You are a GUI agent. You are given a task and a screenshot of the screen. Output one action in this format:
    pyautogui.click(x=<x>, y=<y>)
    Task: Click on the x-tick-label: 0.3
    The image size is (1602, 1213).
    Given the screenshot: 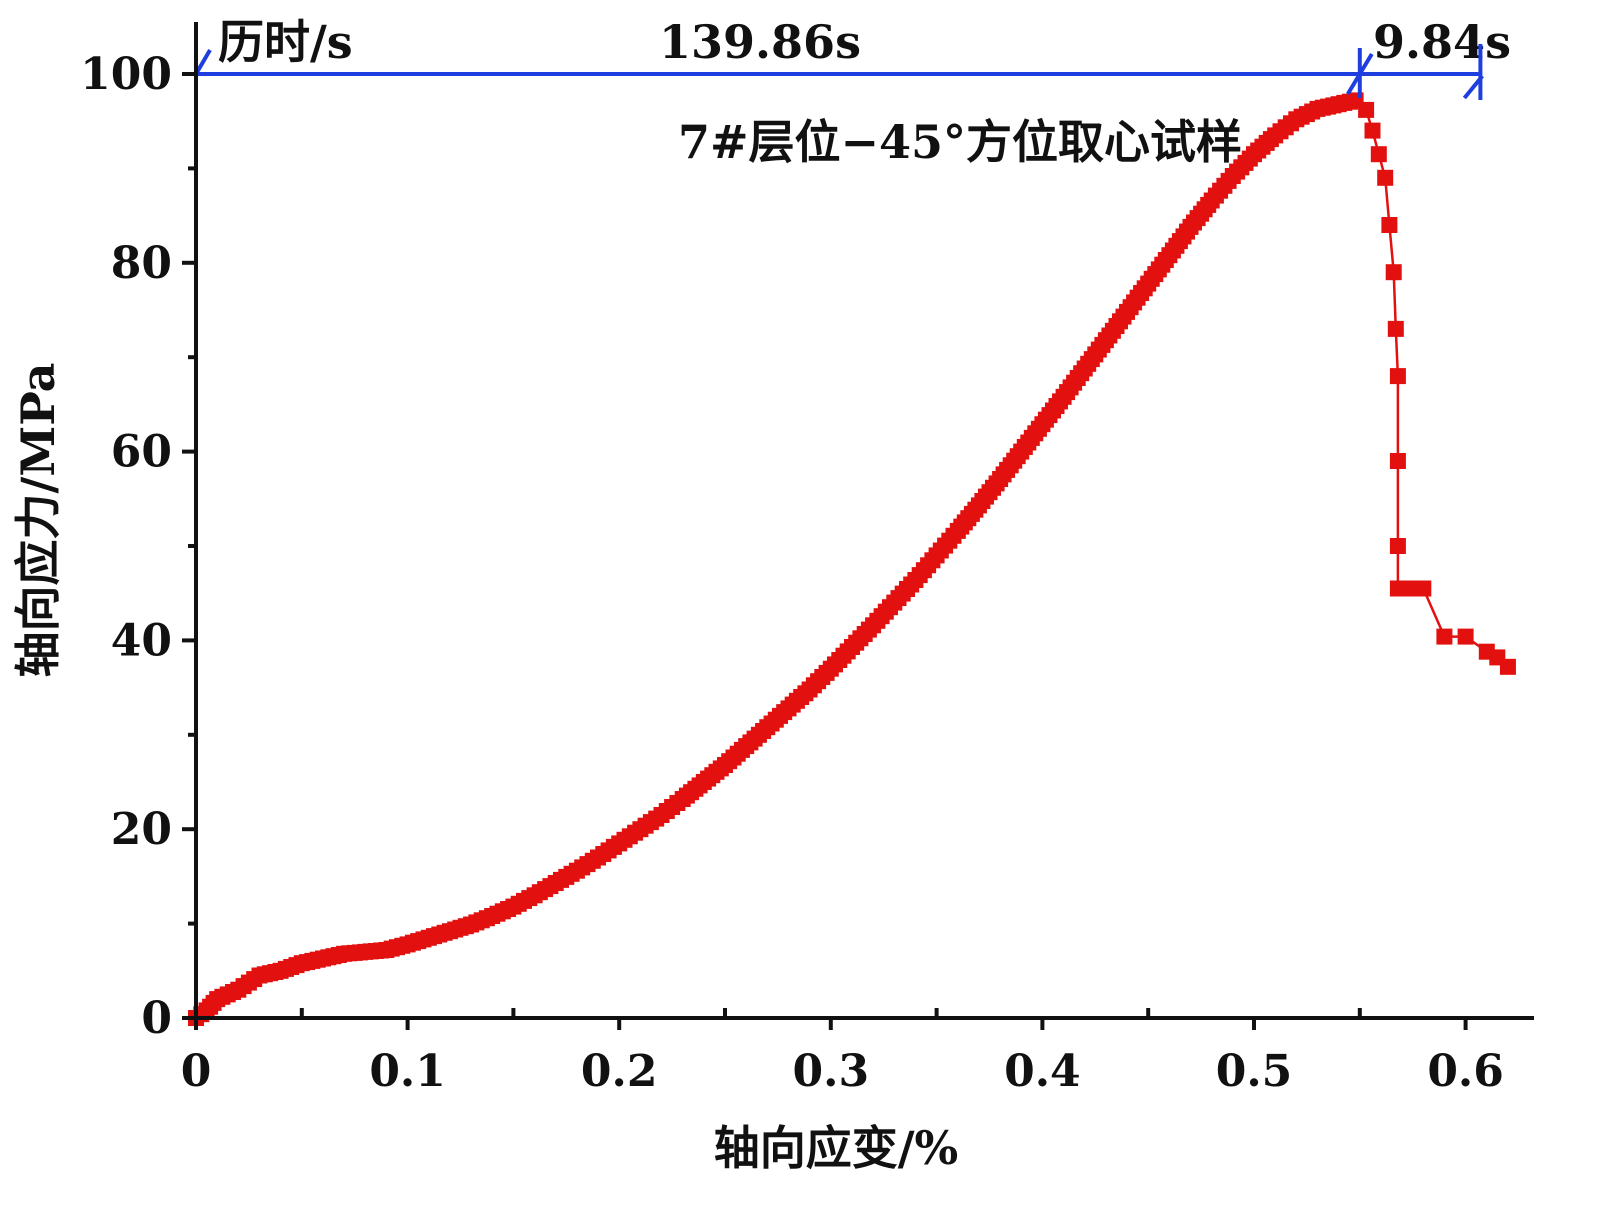 What is the action you would take?
    pyautogui.click(x=831, y=1071)
    